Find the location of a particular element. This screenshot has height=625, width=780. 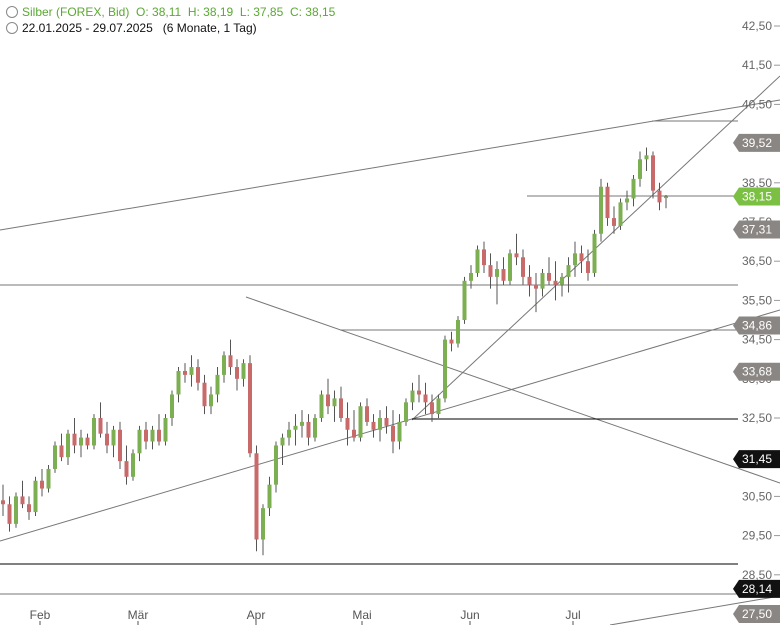

clock-icon is located at coordinates (12, 28).